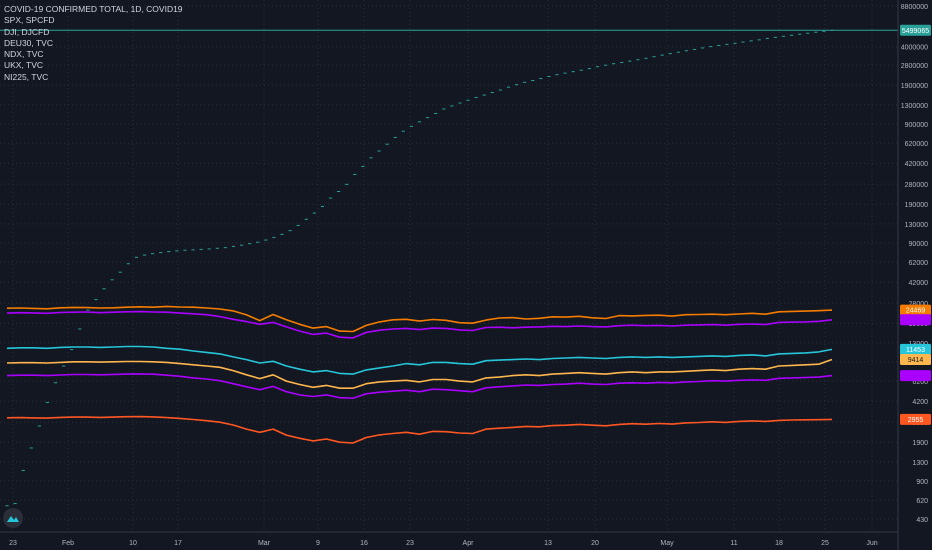  What do you see at coordinates (922, 482) in the screenshot?
I see `y-tick-label: 900` at bounding box center [922, 482].